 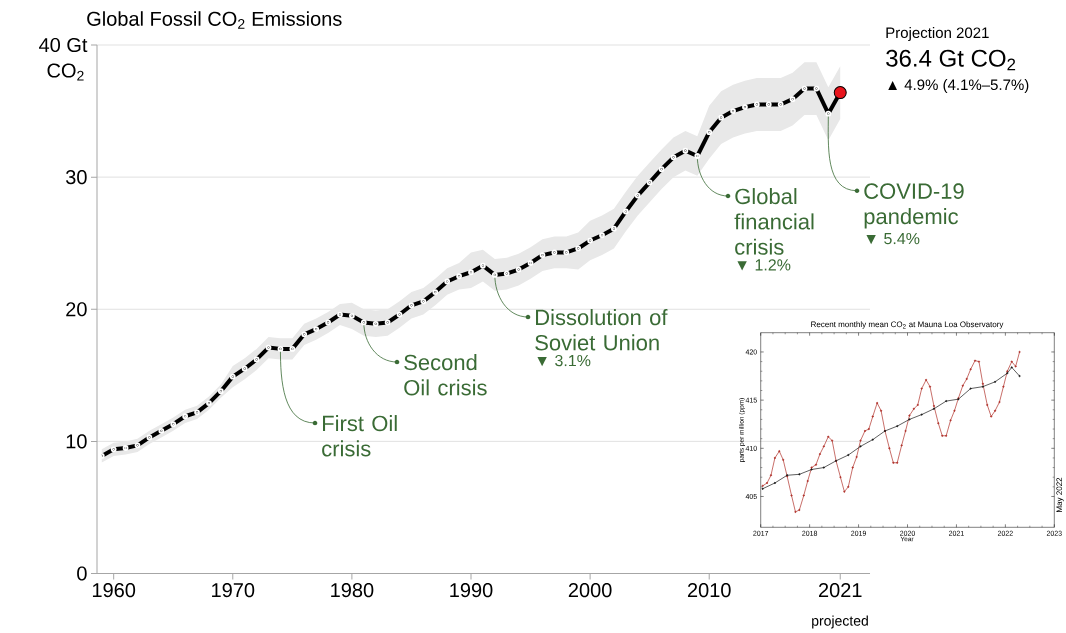 What do you see at coordinates (907, 325) in the screenshot?
I see `chart-title: Recent monthly mean CO$_{2}$ at Mauna Loa Observatory` at bounding box center [907, 325].